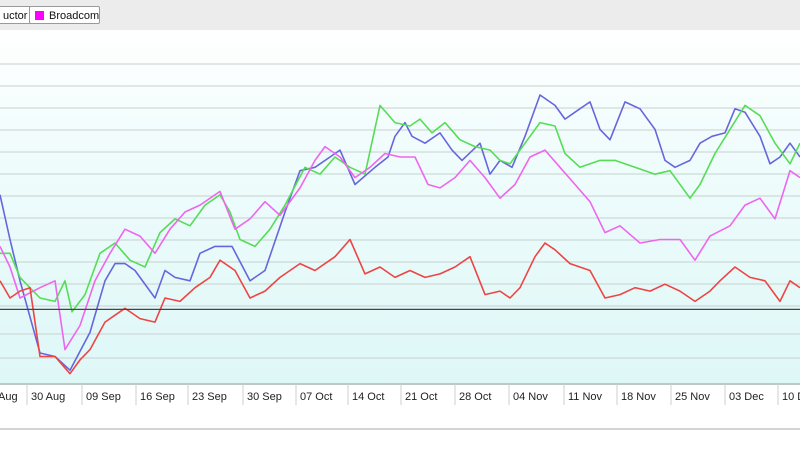 The width and height of the screenshot is (800, 450). What do you see at coordinates (209, 397) in the screenshot?
I see `x-tick-label: 23 Sep` at bounding box center [209, 397].